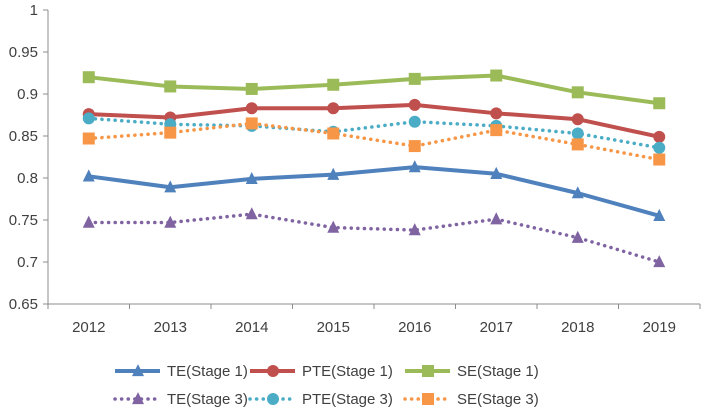 The image size is (708, 412). What do you see at coordinates (414, 327) in the screenshot?
I see `x-tick-label: 2016` at bounding box center [414, 327].